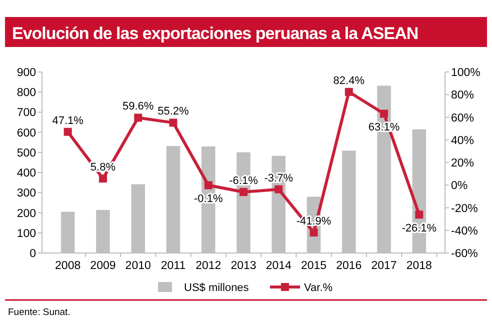 Image resolution: width=492 pixels, height=321 pixels. What do you see at coordinates (26, 174) in the screenshot?
I see `y-tick-label: 400` at bounding box center [26, 174].